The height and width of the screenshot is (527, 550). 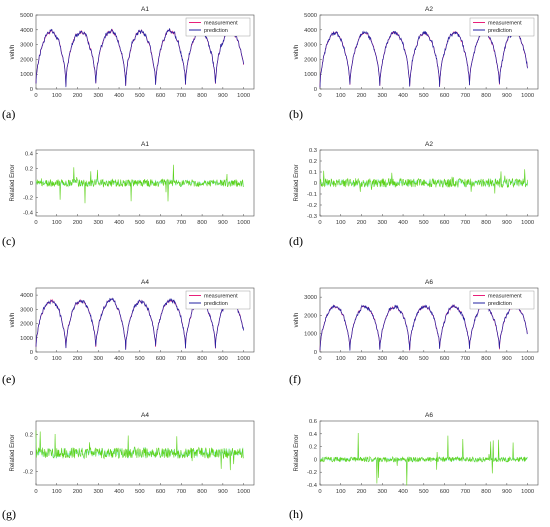 What do you see at coordinates (29, 155) in the screenshot?
I see `y-tick-label: 0.4` at bounding box center [29, 155].